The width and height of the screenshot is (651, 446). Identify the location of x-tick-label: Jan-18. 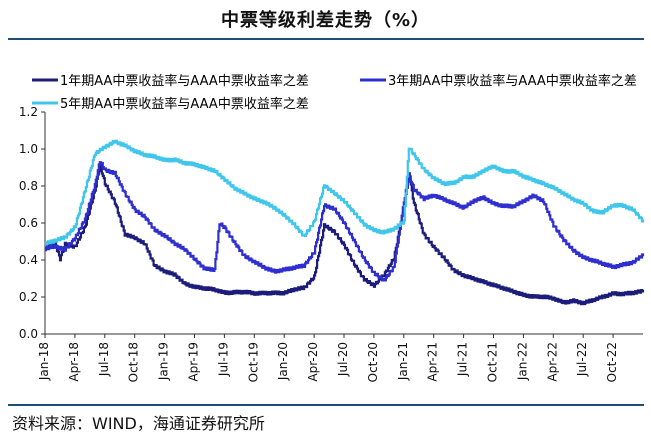
(44, 361).